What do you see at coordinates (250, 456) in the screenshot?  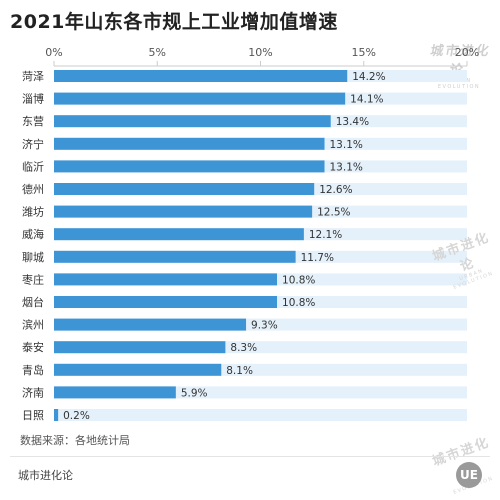 I see `footer-divider` at bounding box center [250, 456].